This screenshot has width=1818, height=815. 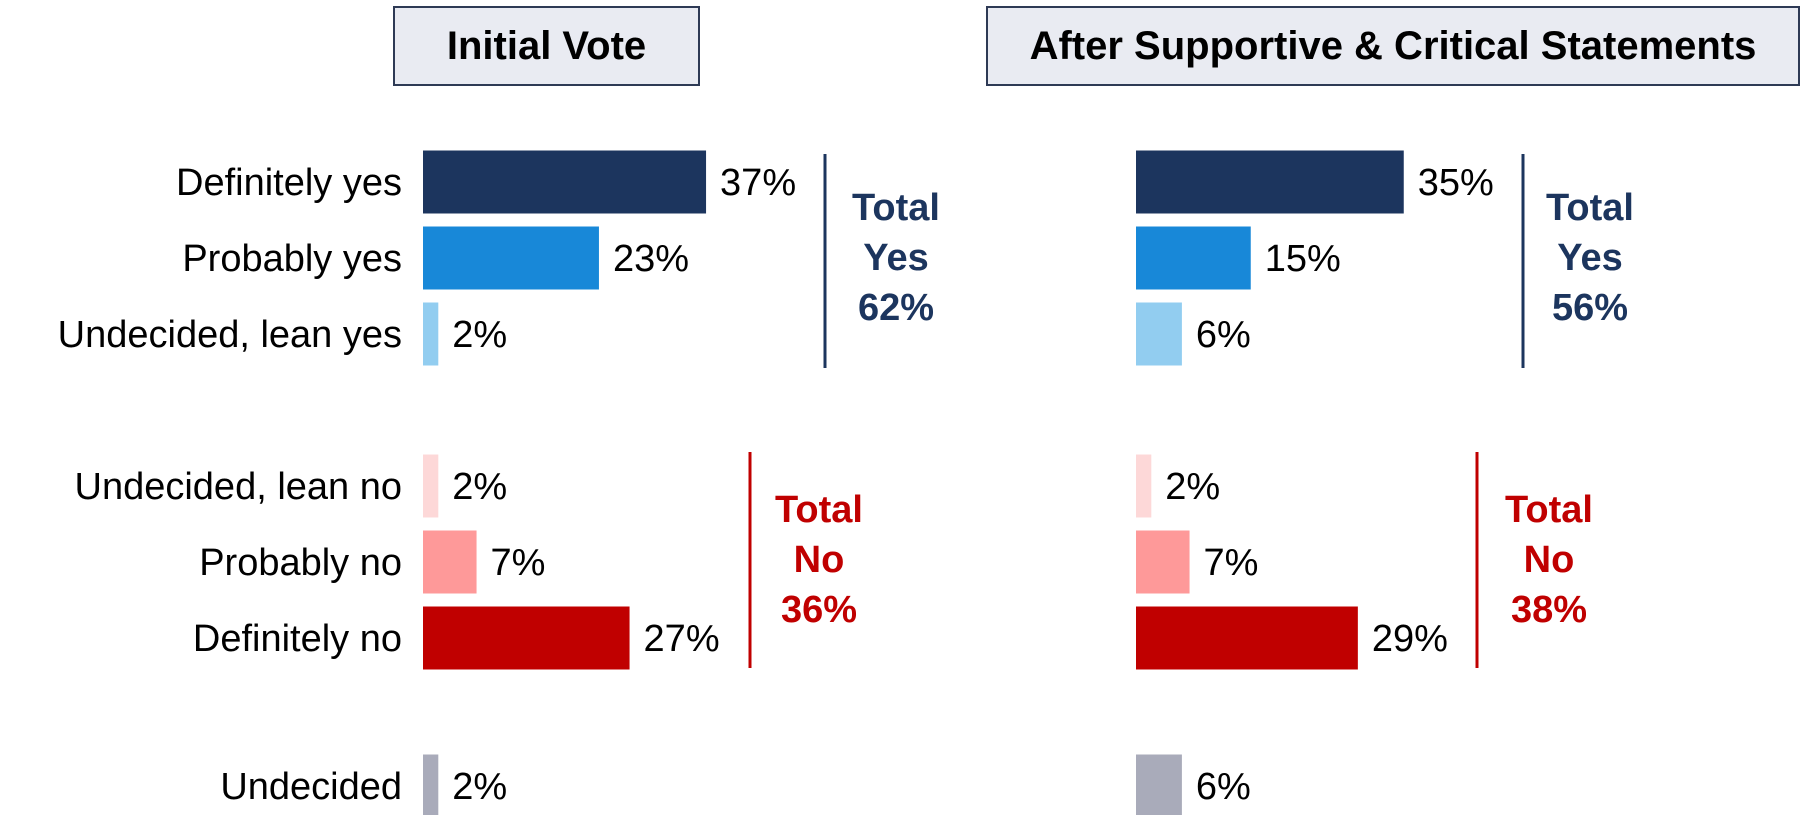 I want to click on bar-after-probably-no, so click(x=1163, y=562).